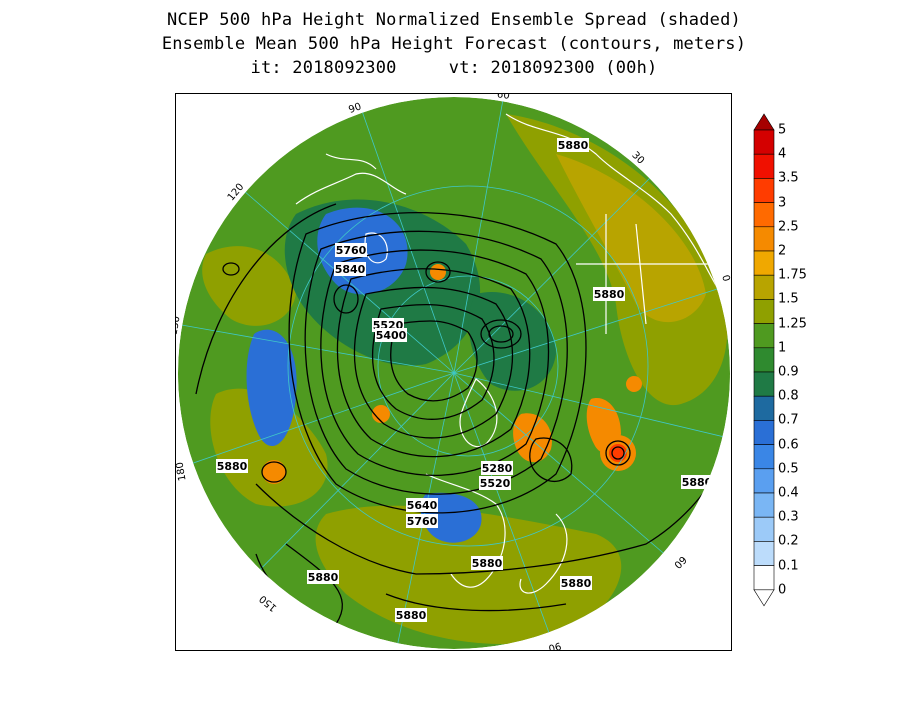  I want to click on title-line-3: it: 2018092300 vt: 2018092300 (00h), so click(454, 68).